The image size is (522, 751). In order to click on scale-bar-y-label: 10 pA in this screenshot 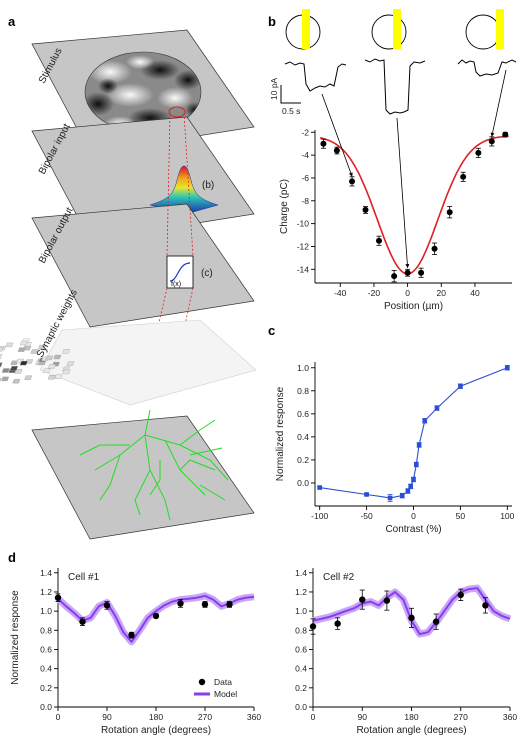, I will do `click(274, 88)`.